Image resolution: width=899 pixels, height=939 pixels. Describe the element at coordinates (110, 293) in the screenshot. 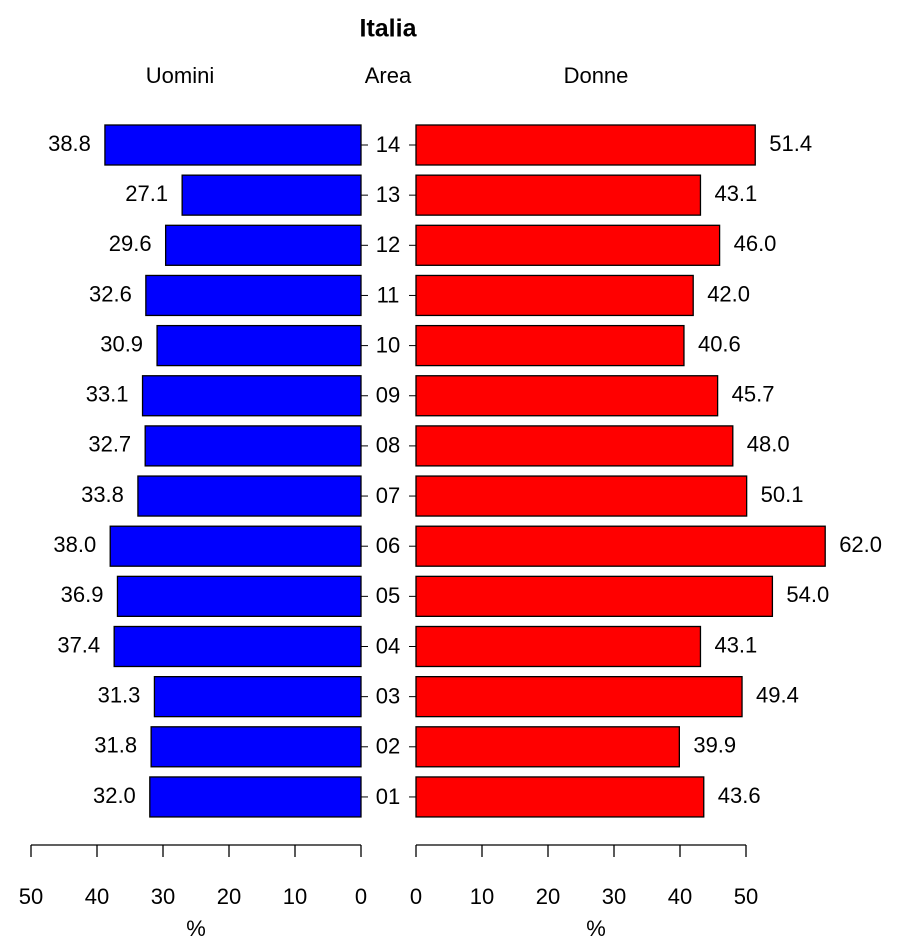

I see `data-label: 32.6` at that location.